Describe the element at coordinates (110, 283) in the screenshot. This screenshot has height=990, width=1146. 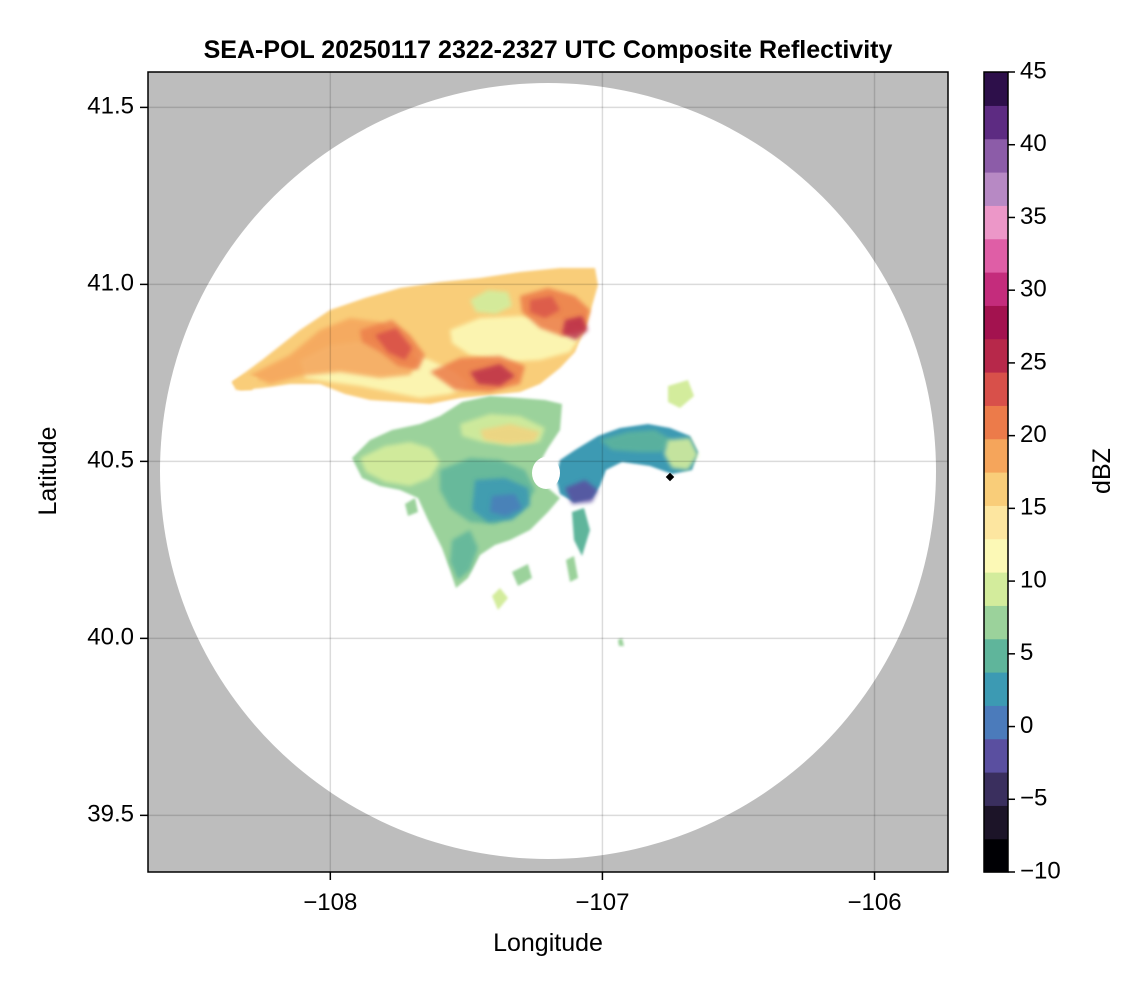
I see `y-tick-label: 41.0` at that location.